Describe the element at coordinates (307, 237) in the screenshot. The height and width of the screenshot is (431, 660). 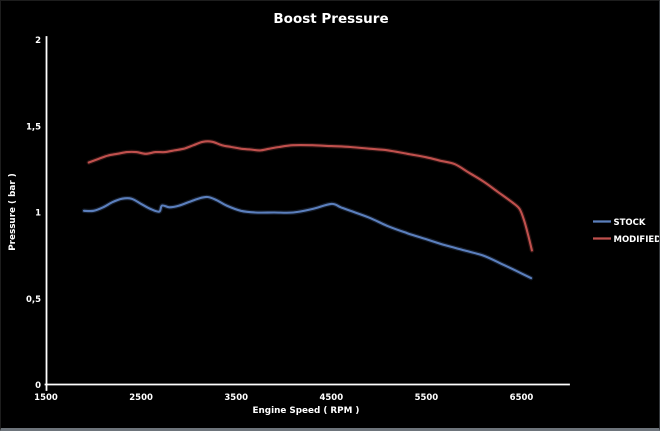
I see `series-line-stock` at that location.